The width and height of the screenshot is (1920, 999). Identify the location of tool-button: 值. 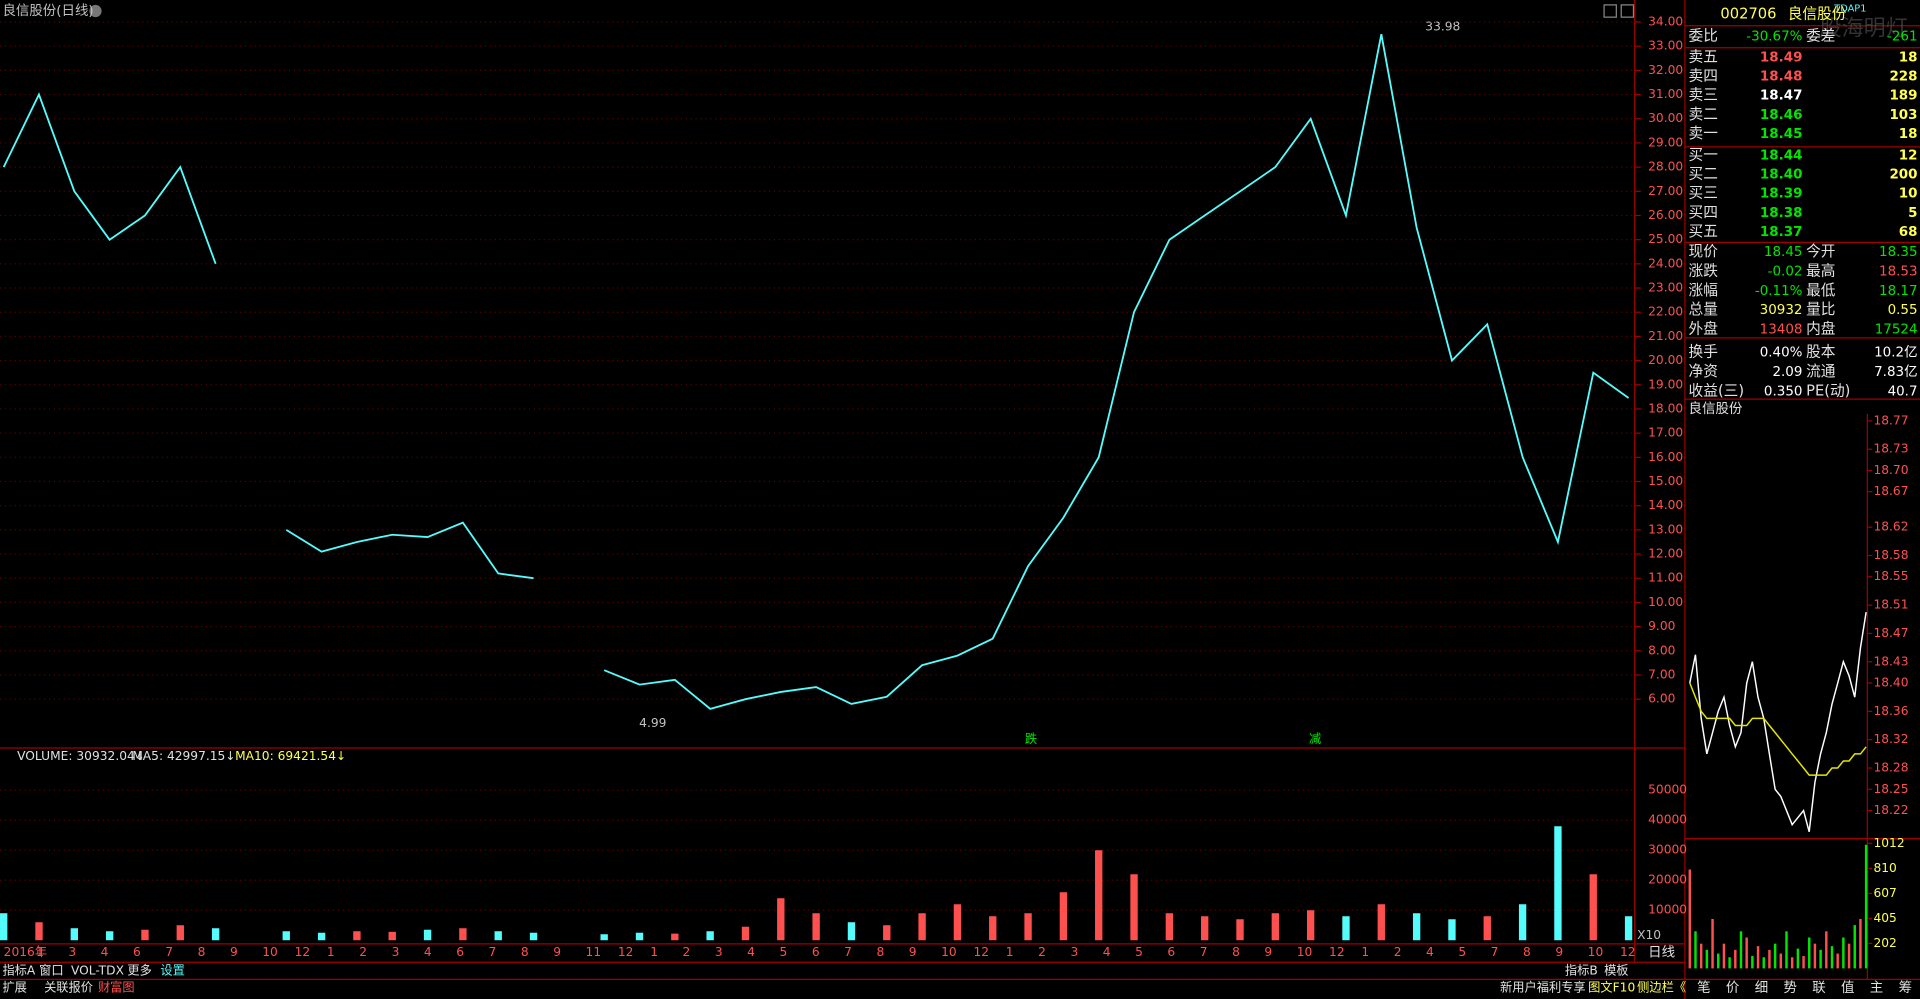
(1847, 988).